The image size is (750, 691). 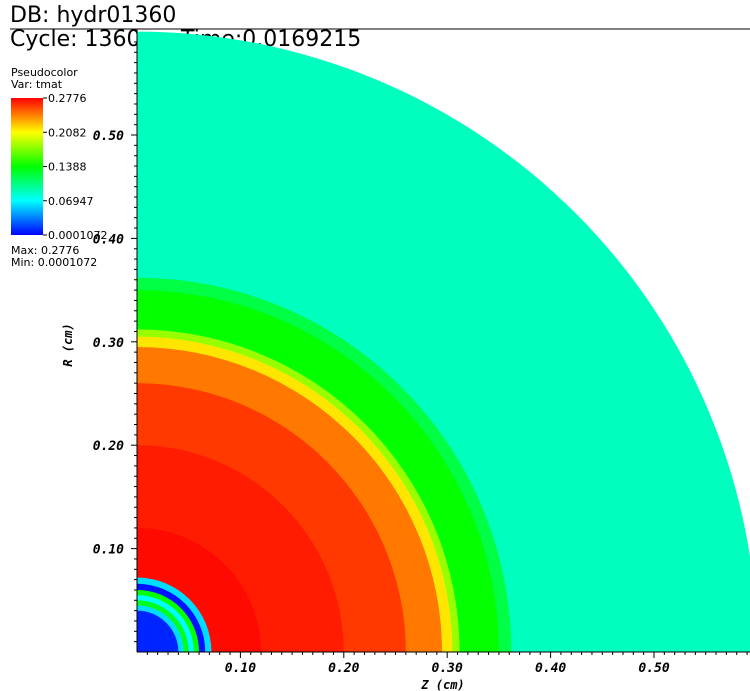 I want to click on x-tick-label: 0.20, so click(x=343, y=668).